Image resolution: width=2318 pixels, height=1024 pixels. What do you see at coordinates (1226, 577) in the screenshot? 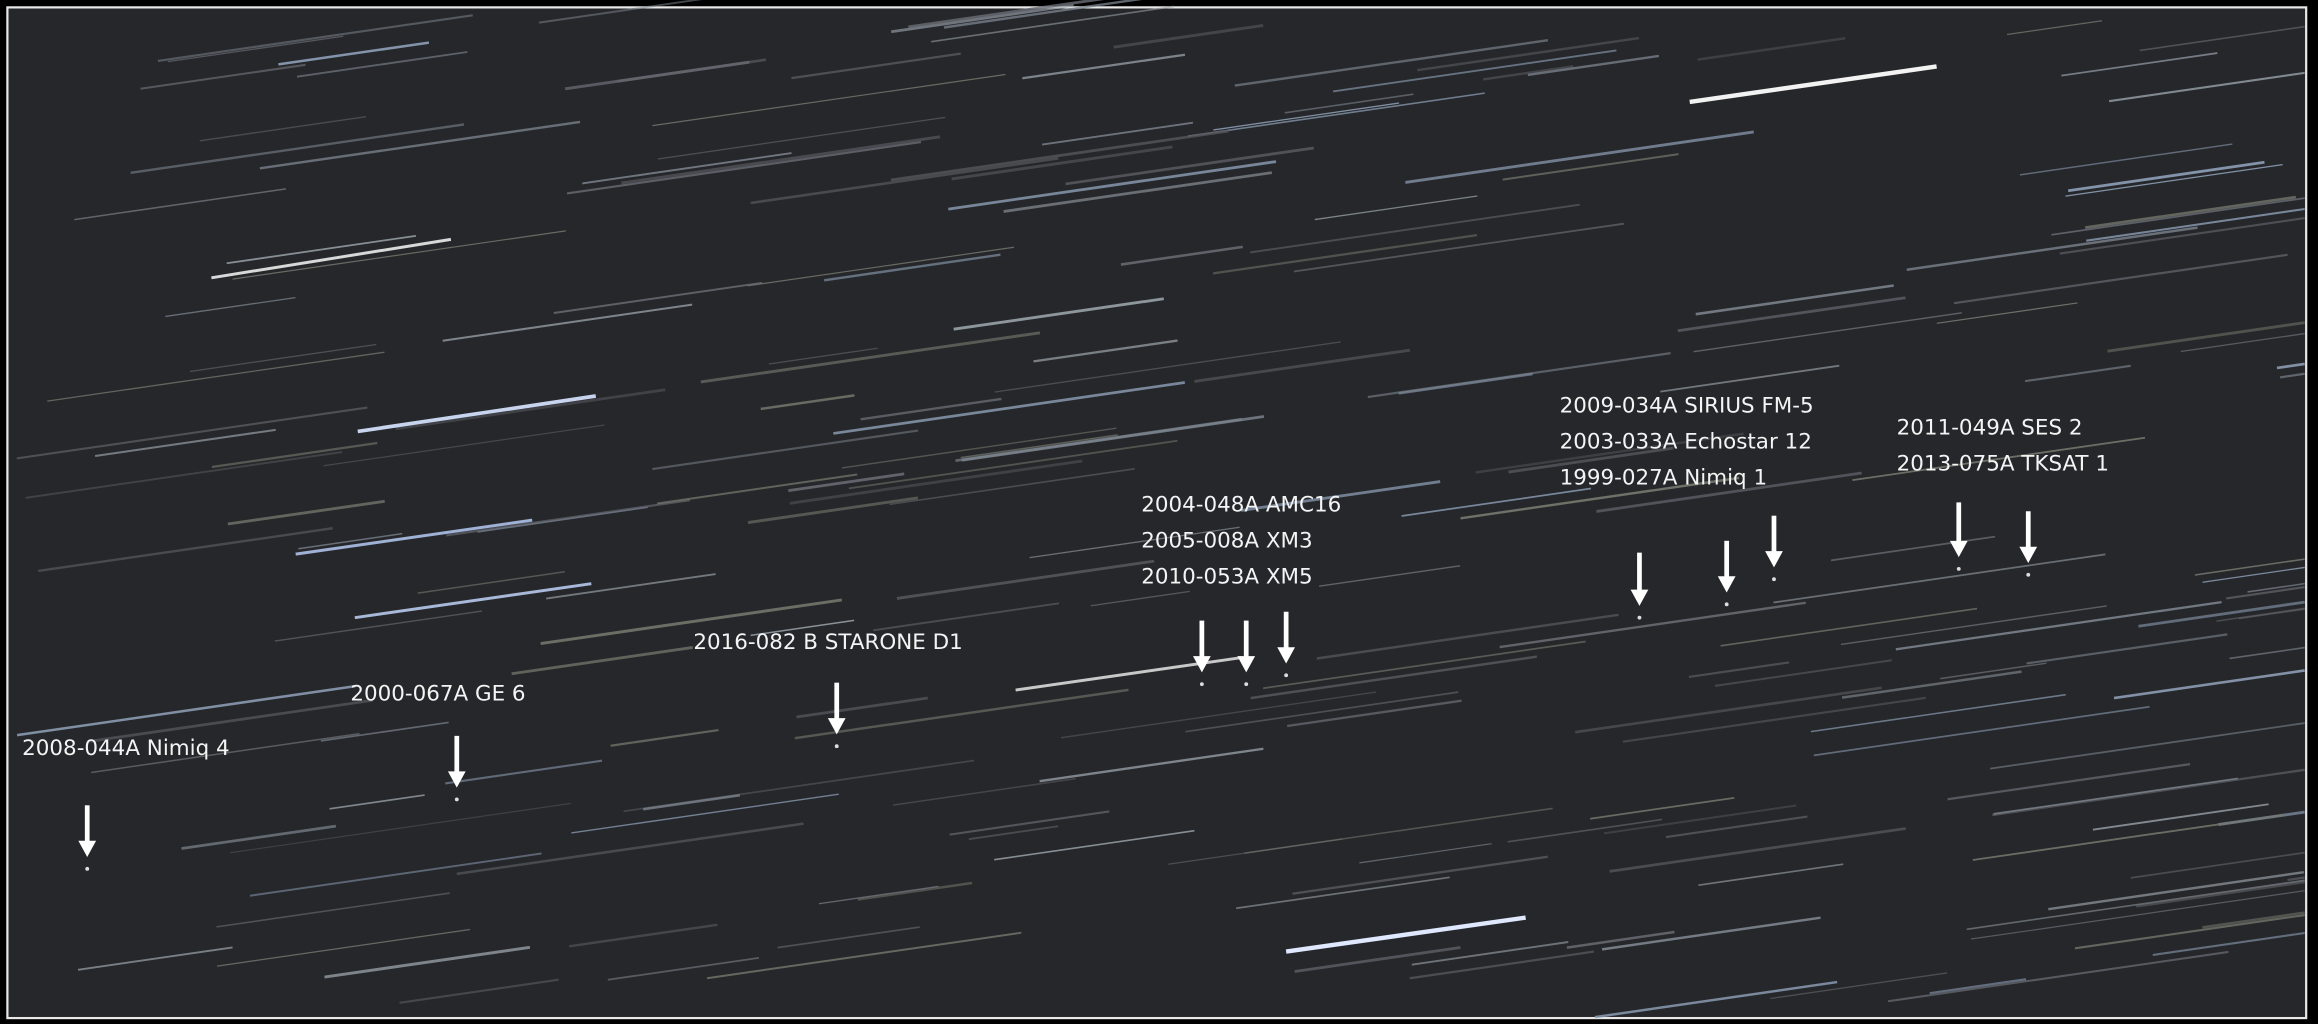
I see `satellite-label: 2010-053A XM5` at bounding box center [1226, 577].